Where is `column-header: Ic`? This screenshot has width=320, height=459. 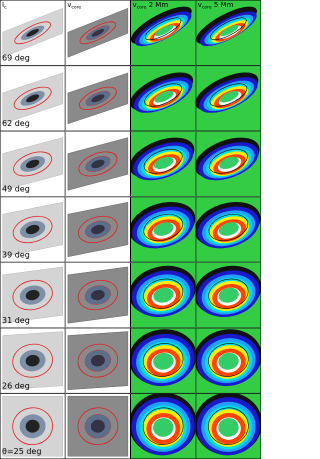 column-header: Ic is located at coordinates (4, 6).